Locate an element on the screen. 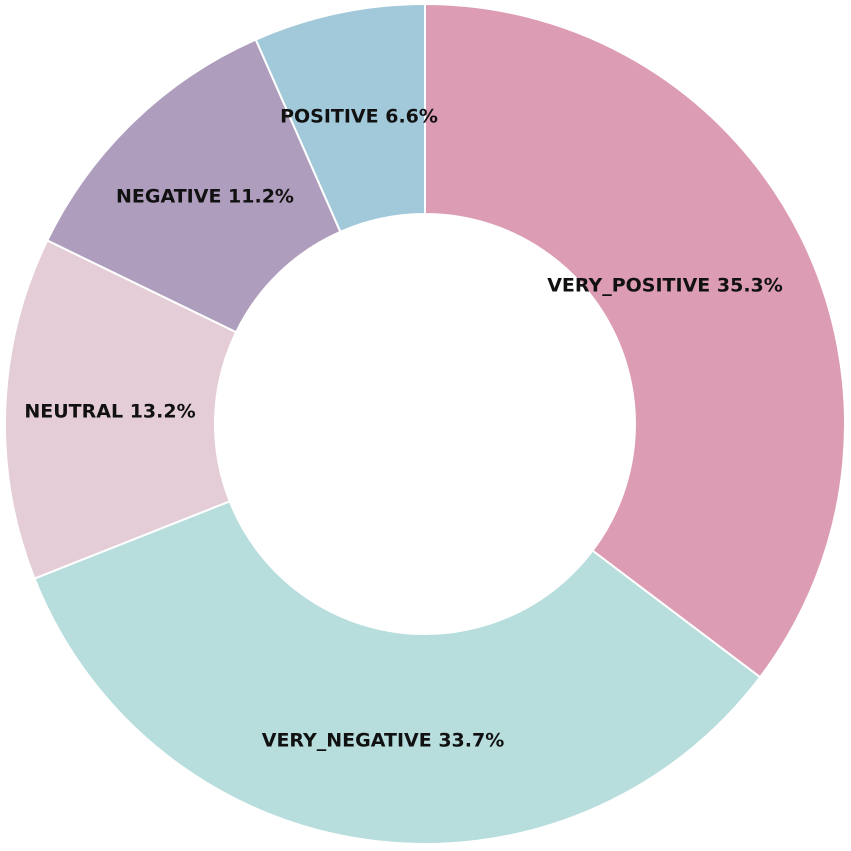 This screenshot has width=851, height=851. slice-label-positive: POSITIVE 6.6% is located at coordinates (359, 117).